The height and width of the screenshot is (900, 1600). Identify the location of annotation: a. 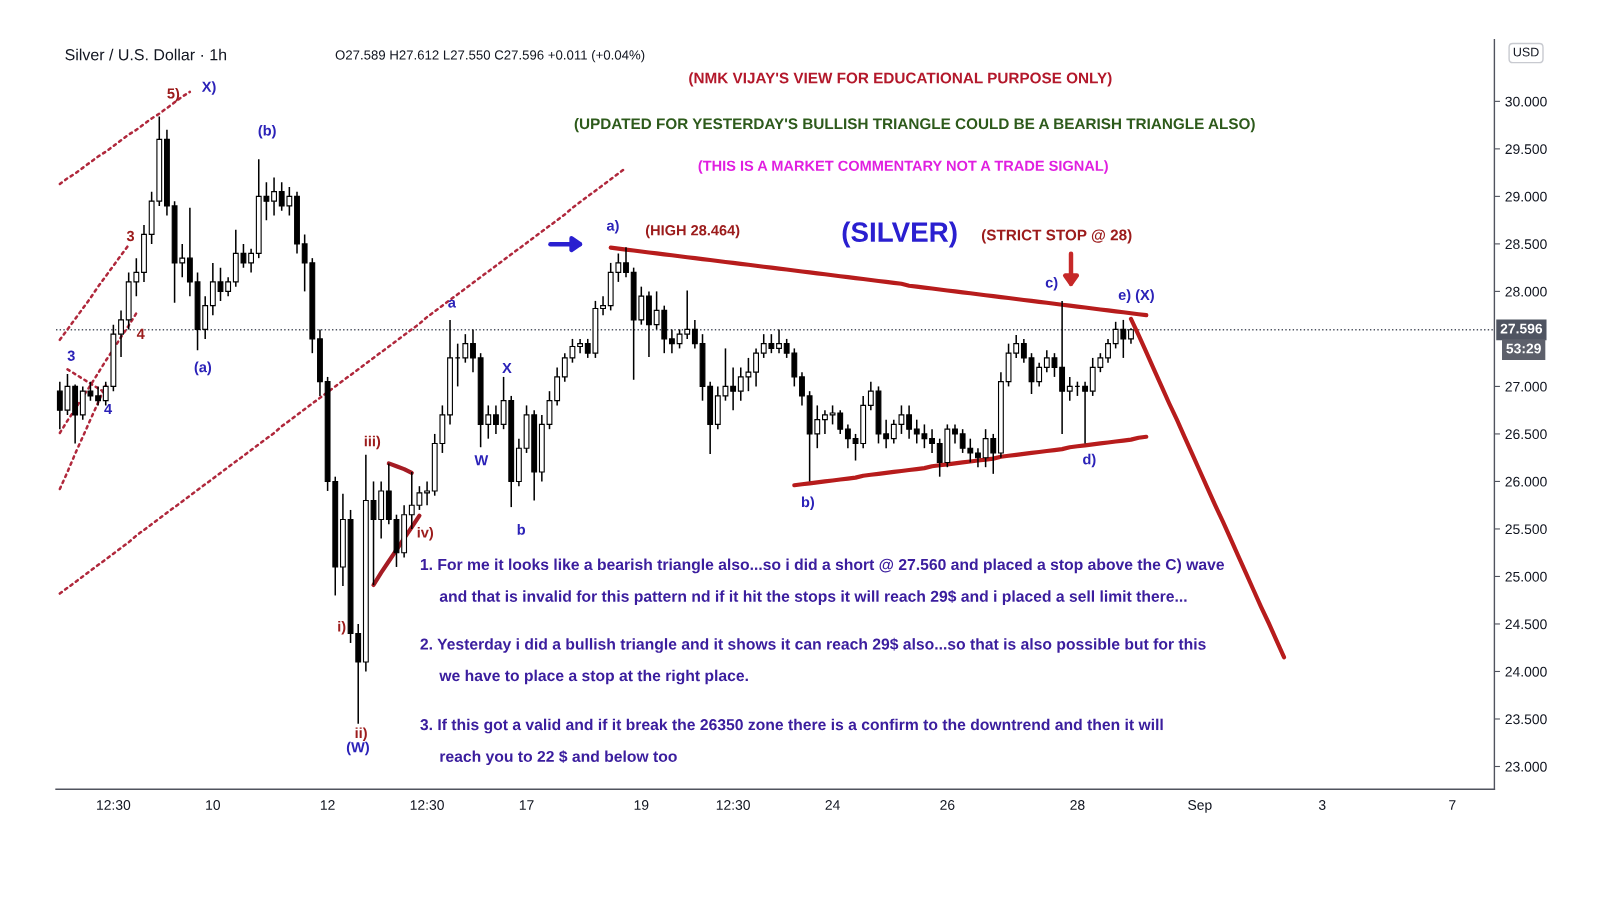
(452, 303).